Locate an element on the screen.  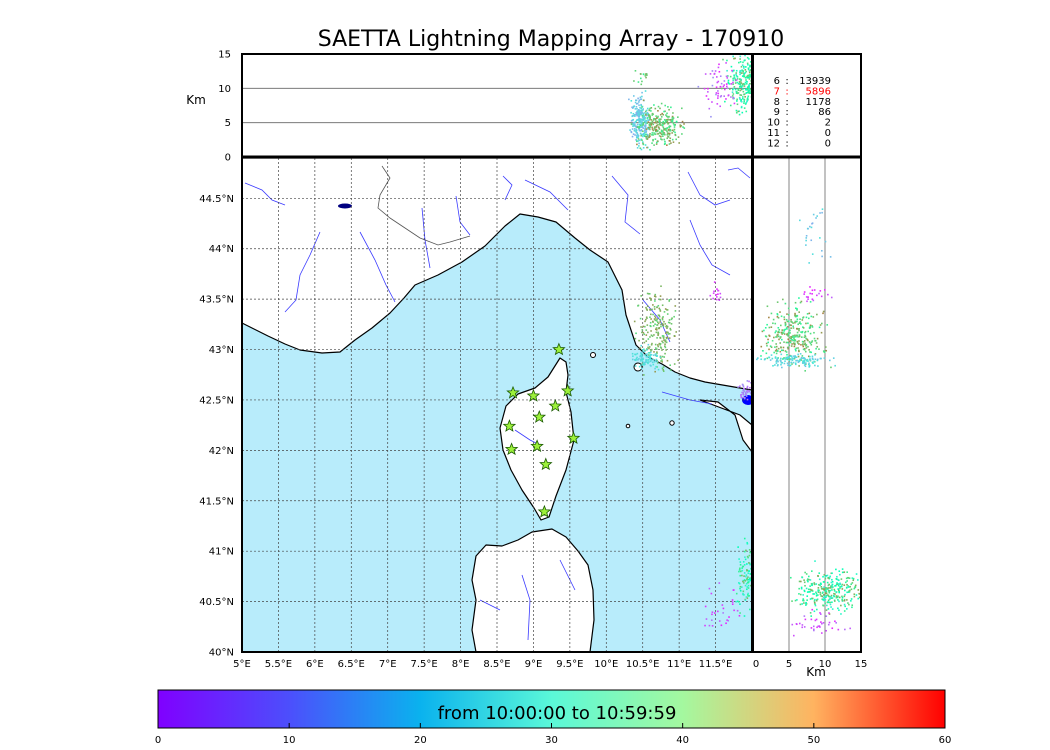
side-xlabel: Km is located at coordinates (816, 672).